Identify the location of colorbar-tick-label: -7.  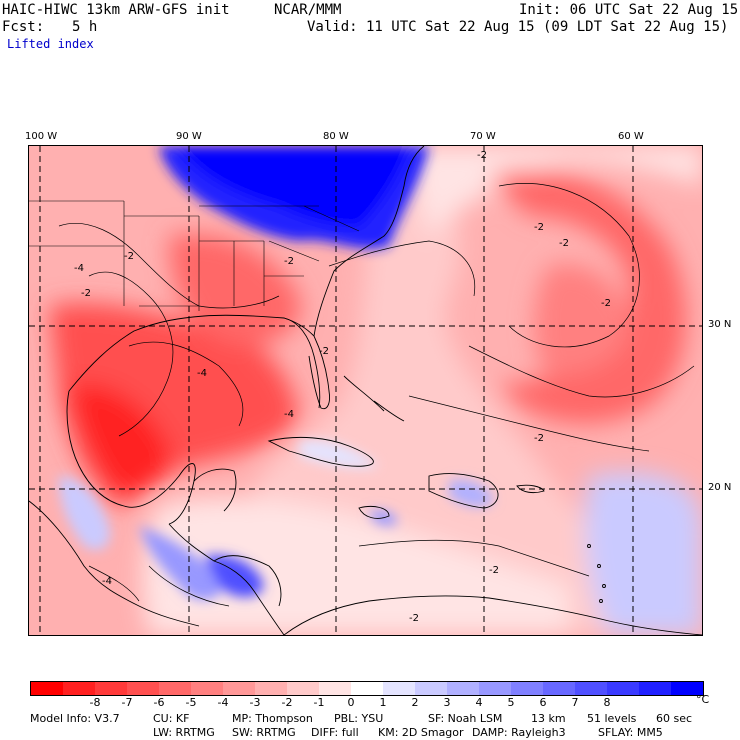
(127, 702).